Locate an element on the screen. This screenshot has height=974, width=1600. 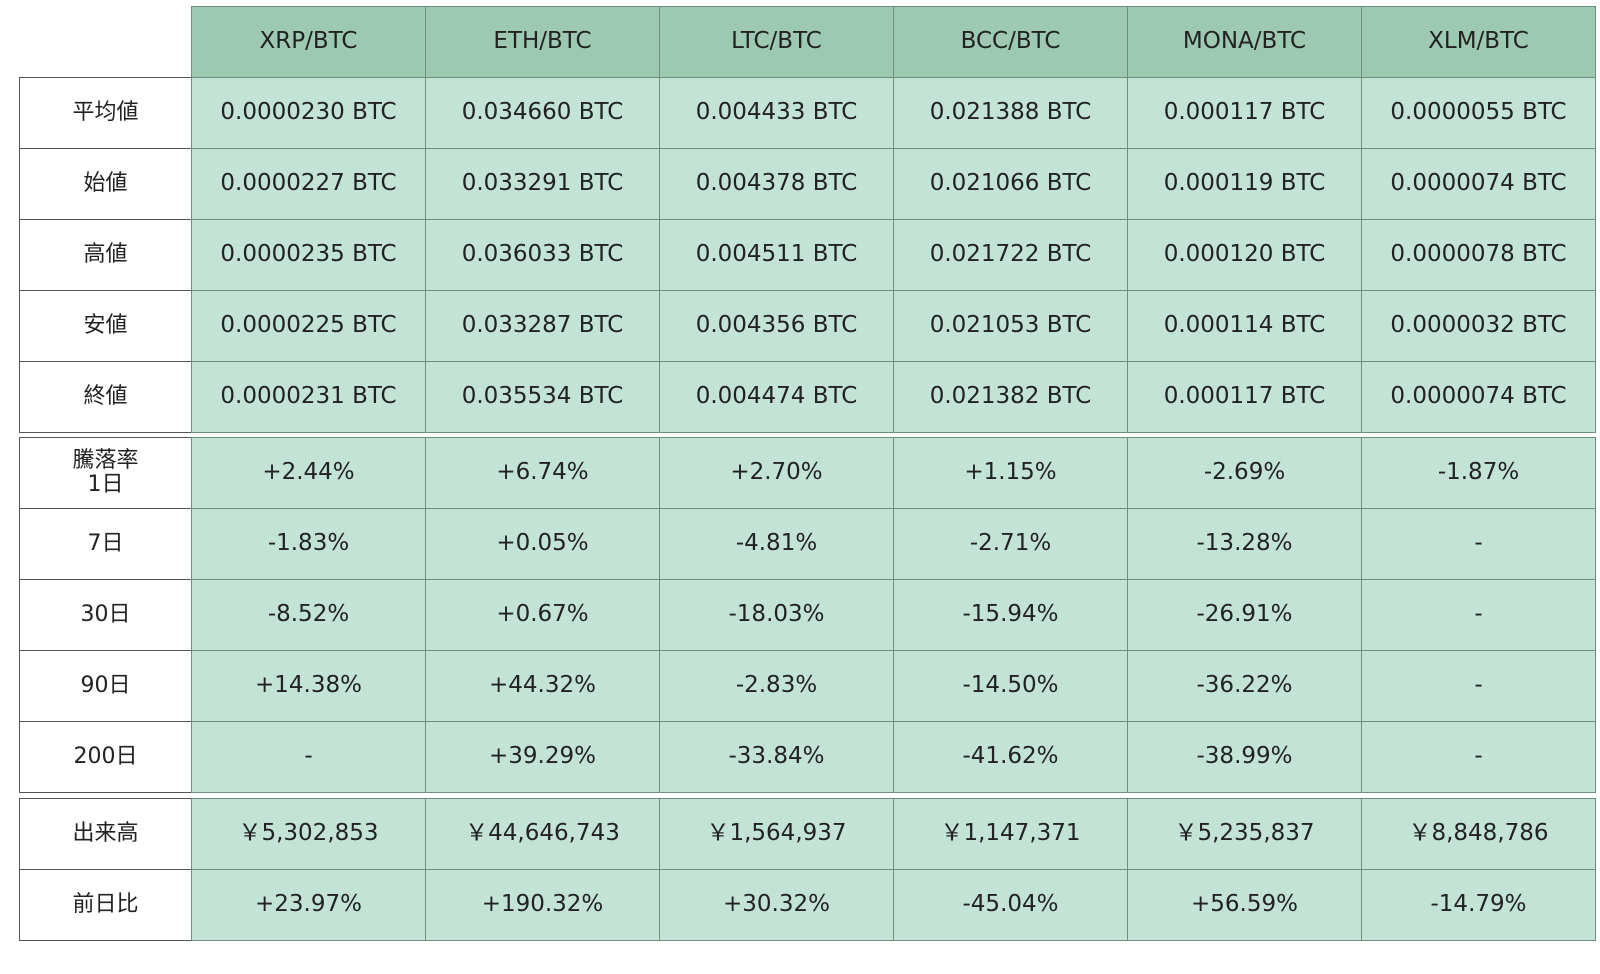
table-cell: ￥5,302,853 is located at coordinates (308, 834).